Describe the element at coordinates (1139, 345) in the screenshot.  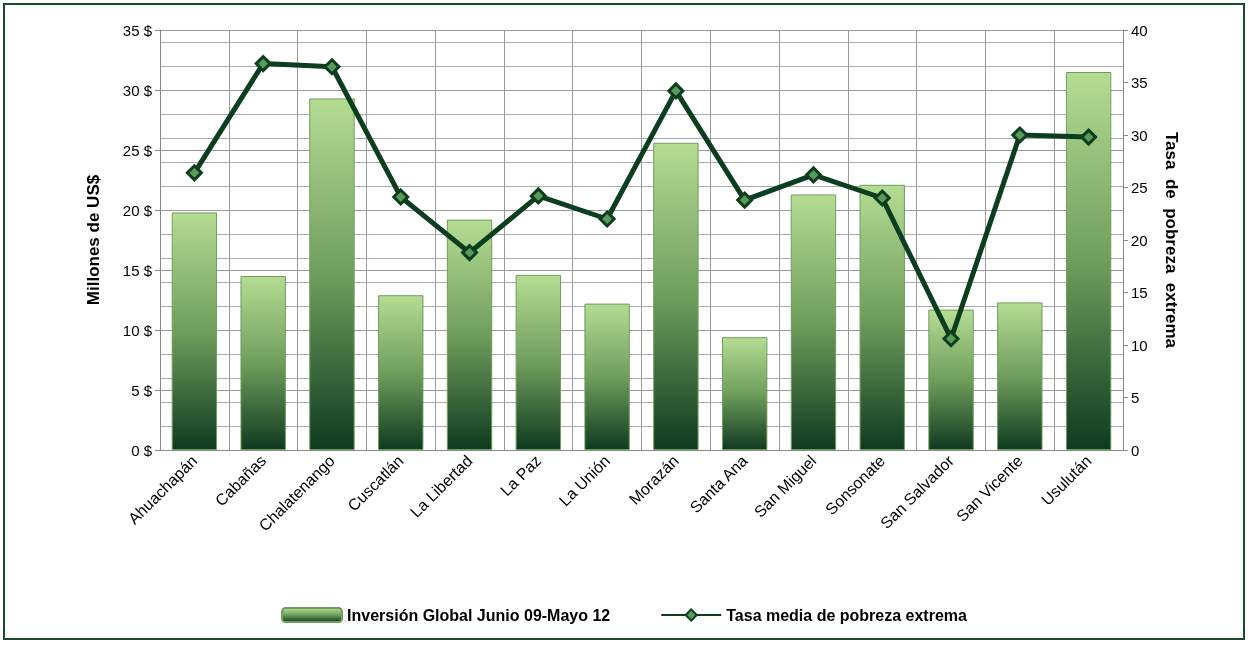
I see `y2-tick-label: 10` at that location.